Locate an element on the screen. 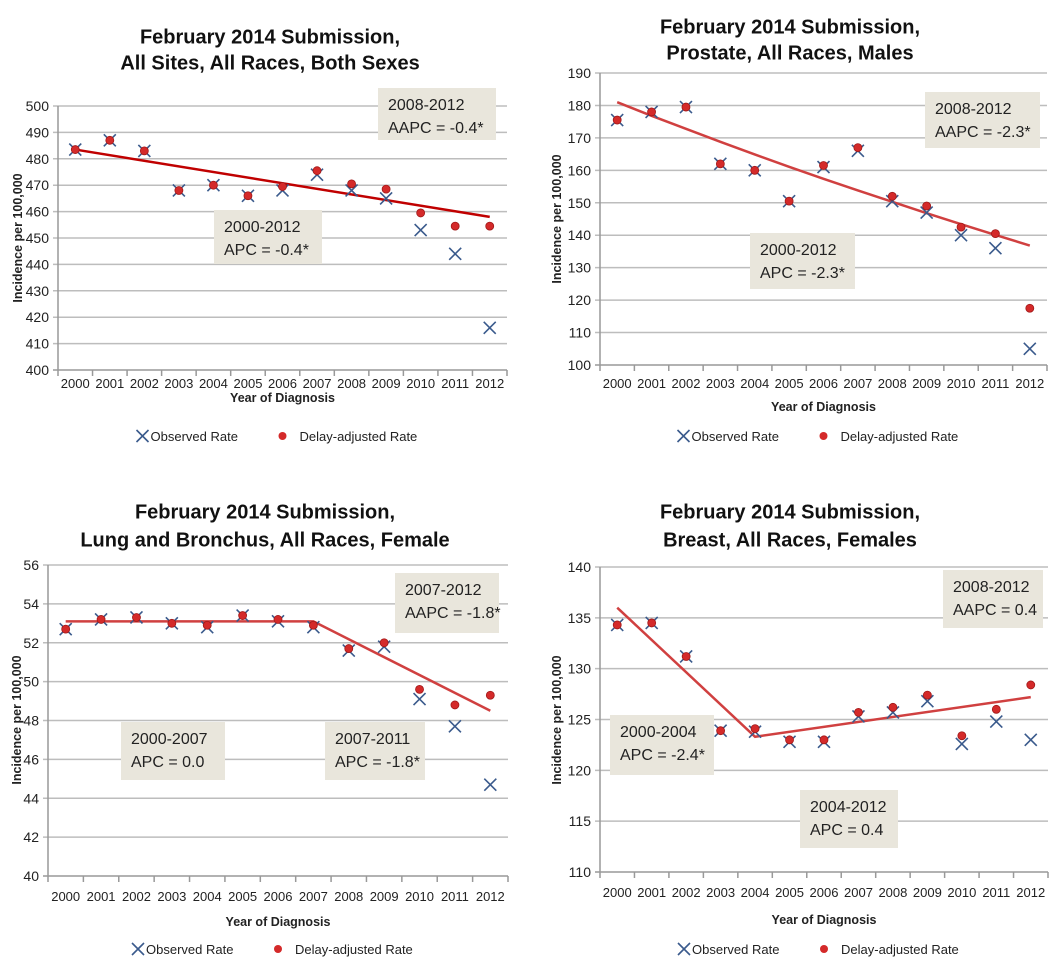 The width and height of the screenshot is (1050, 962). y-tick-label: 490 is located at coordinates (38, 132).